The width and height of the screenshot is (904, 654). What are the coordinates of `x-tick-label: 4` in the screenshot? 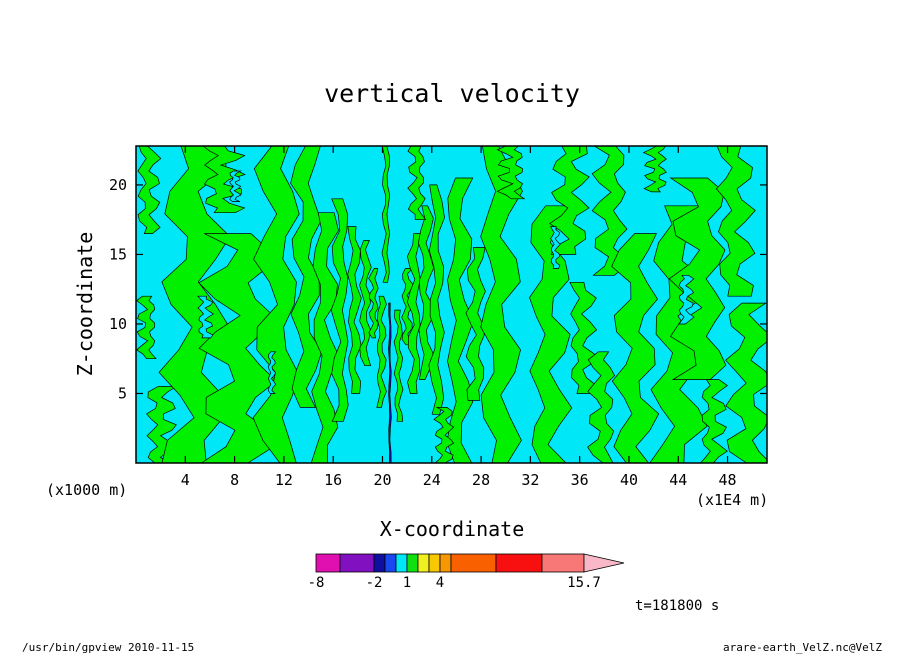 It's located at (185, 480).